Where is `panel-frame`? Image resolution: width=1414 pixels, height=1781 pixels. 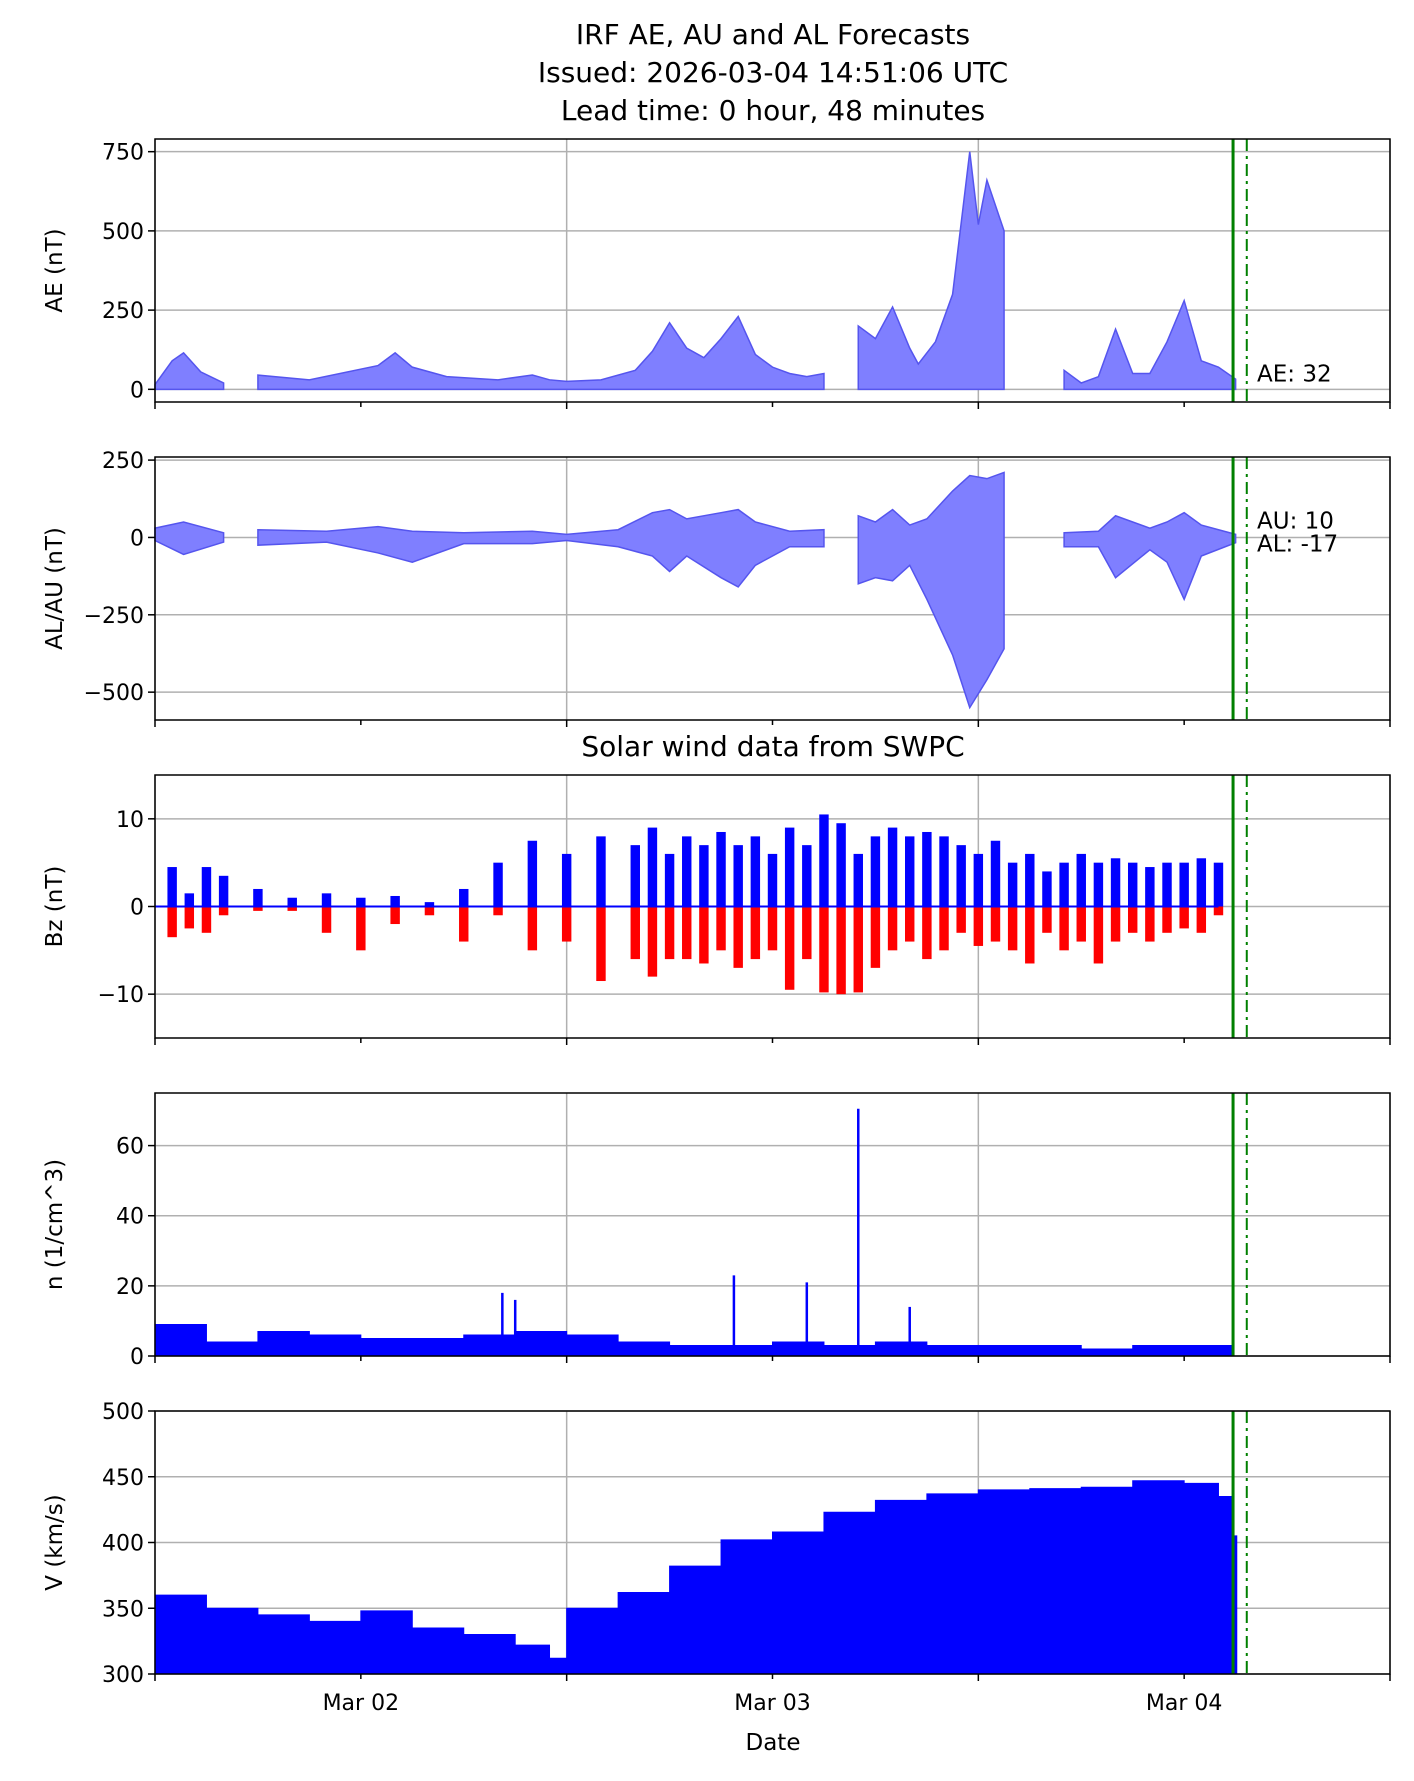 panel-frame is located at coordinates (772, 588).